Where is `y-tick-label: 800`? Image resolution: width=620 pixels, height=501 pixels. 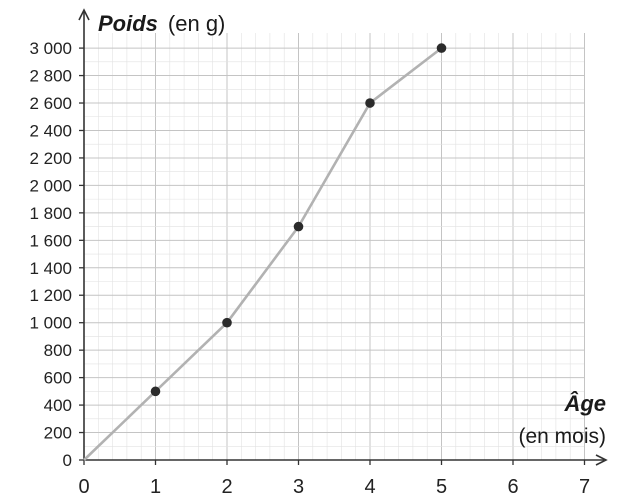
y-tick-label: 800 is located at coordinates (58, 350).